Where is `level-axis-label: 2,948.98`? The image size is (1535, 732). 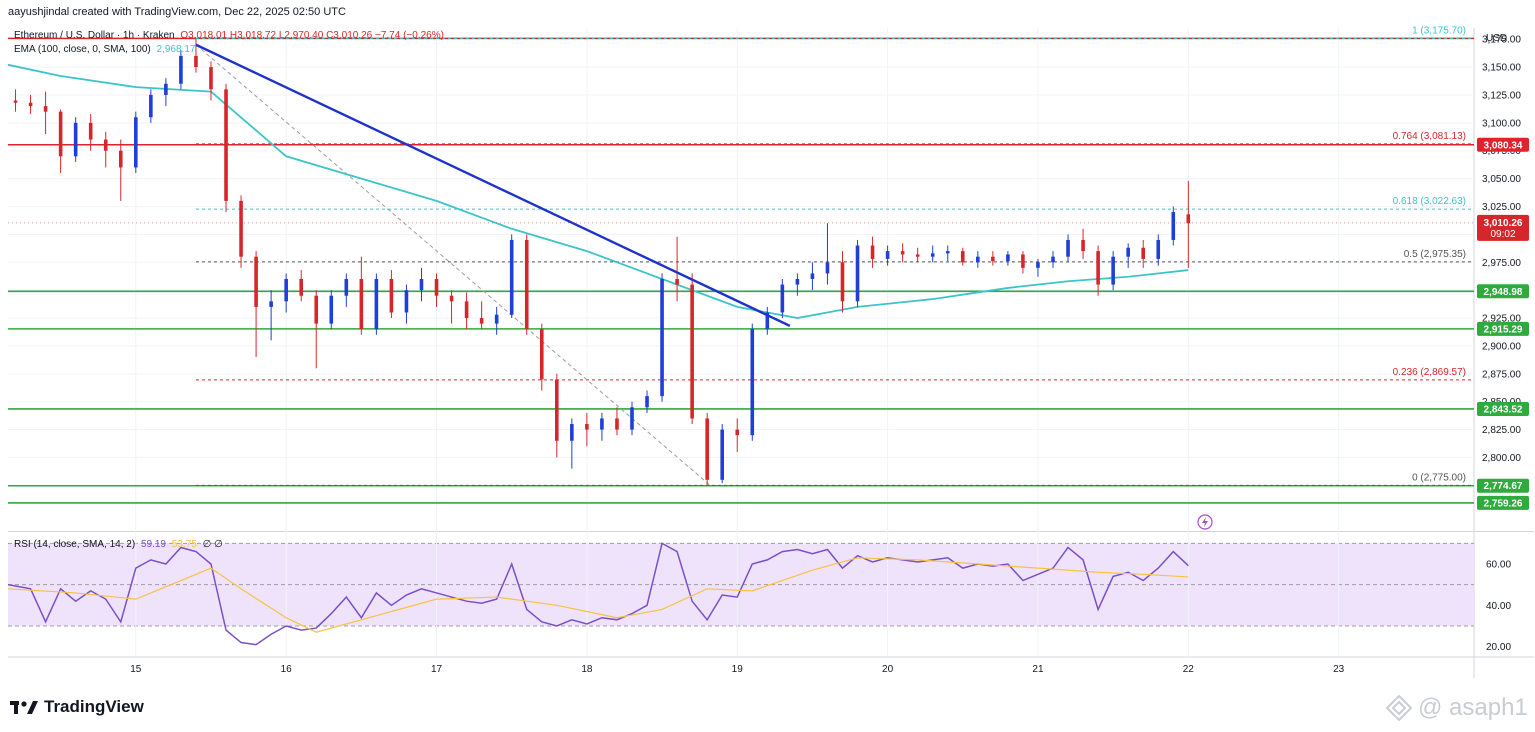
level-axis-label: 2,948.98 is located at coordinates (1503, 292).